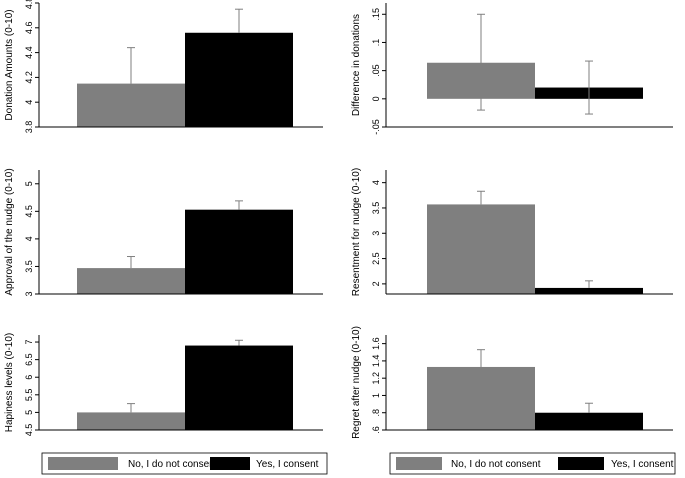 The height and width of the screenshot is (478, 685). I want to click on chart-panel: .6 .8 1 1.2 1.4 1.6 Regret after nudge (0-10), so click(512, 382).